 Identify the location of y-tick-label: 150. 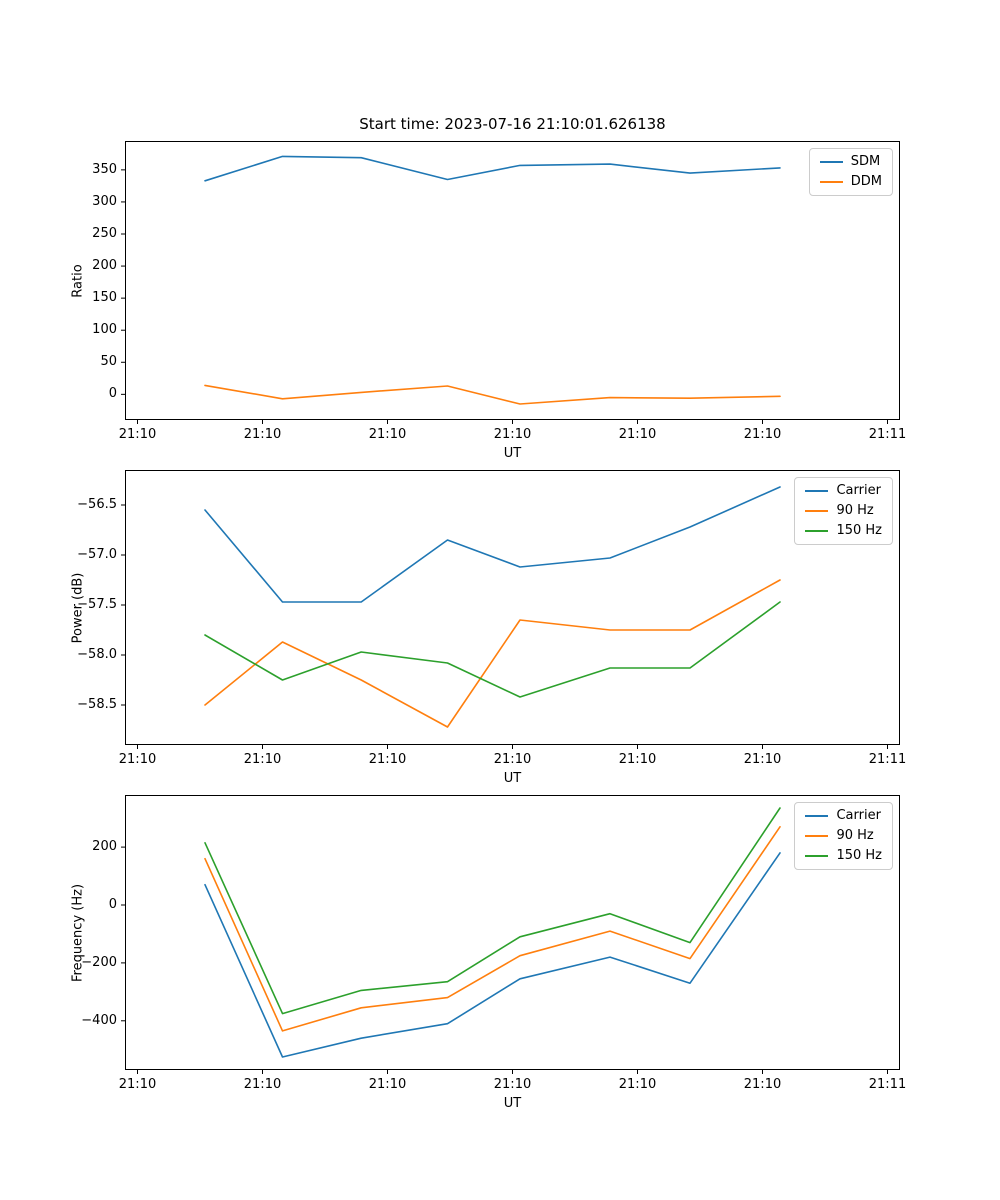
(104, 298).